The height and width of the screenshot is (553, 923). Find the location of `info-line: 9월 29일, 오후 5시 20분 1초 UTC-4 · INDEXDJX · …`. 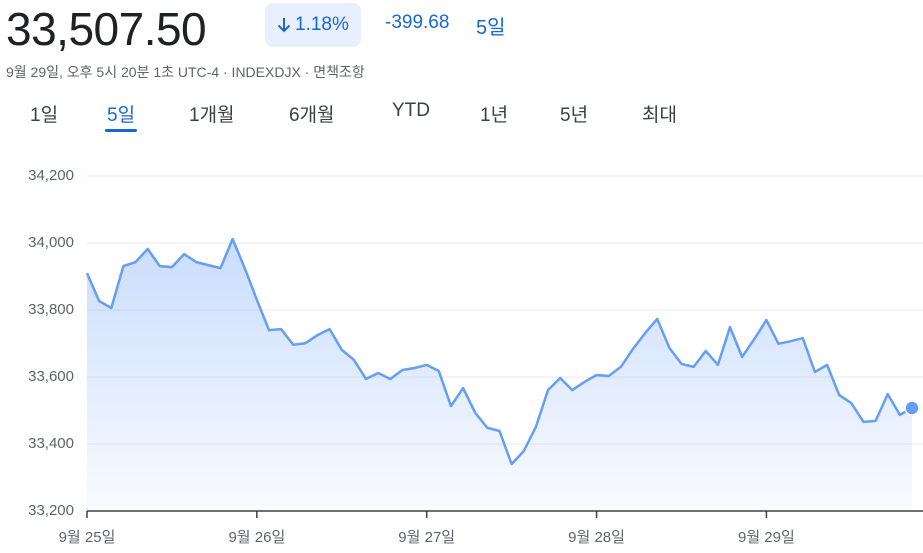

info-line: 9월 29일, 오후 5시 20분 1초 UTC-4 · INDEXDJX · … is located at coordinates (185, 72).